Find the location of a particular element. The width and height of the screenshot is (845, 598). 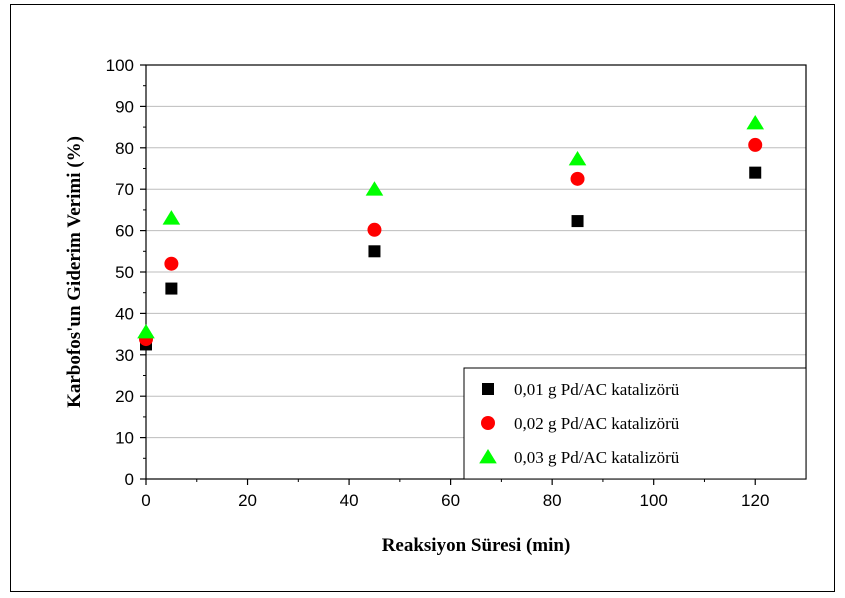

x-tick-label: 80 is located at coordinates (552, 500).